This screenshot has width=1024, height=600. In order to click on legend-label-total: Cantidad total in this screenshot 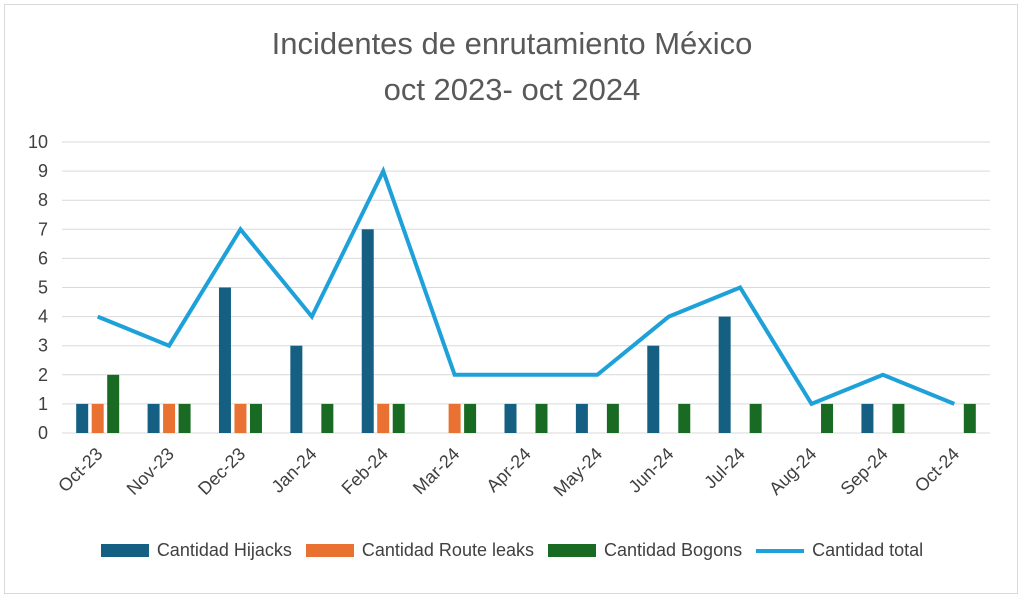, I will do `click(868, 550)`.